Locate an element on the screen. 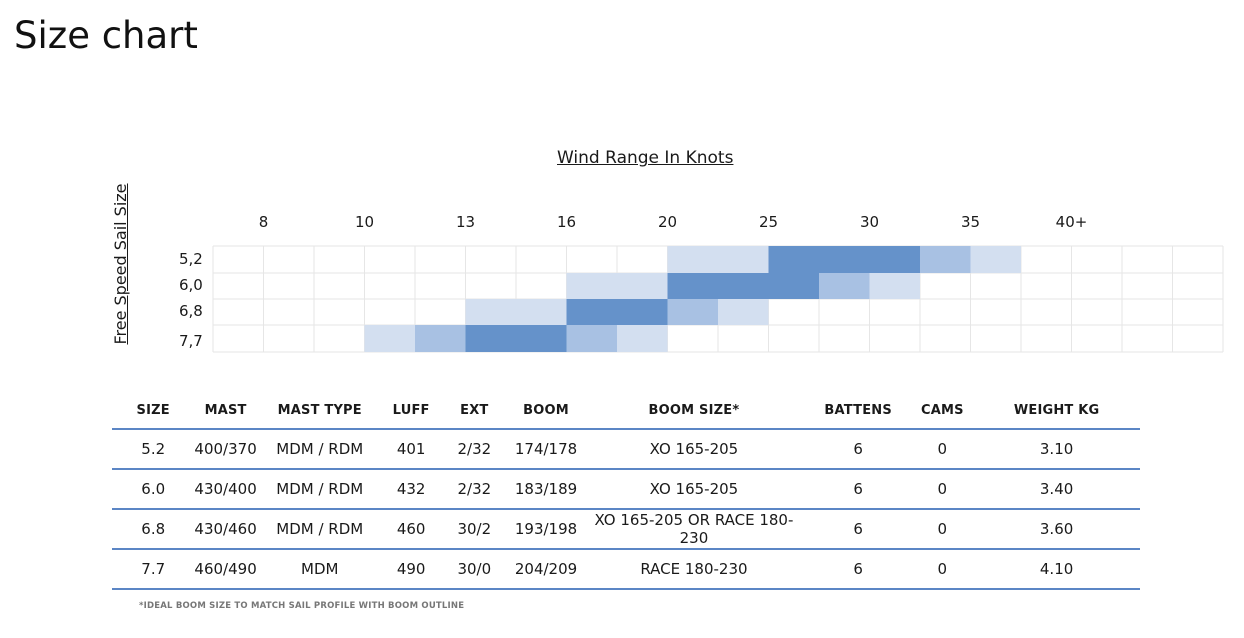  column-header: CAMS is located at coordinates (942, 411).